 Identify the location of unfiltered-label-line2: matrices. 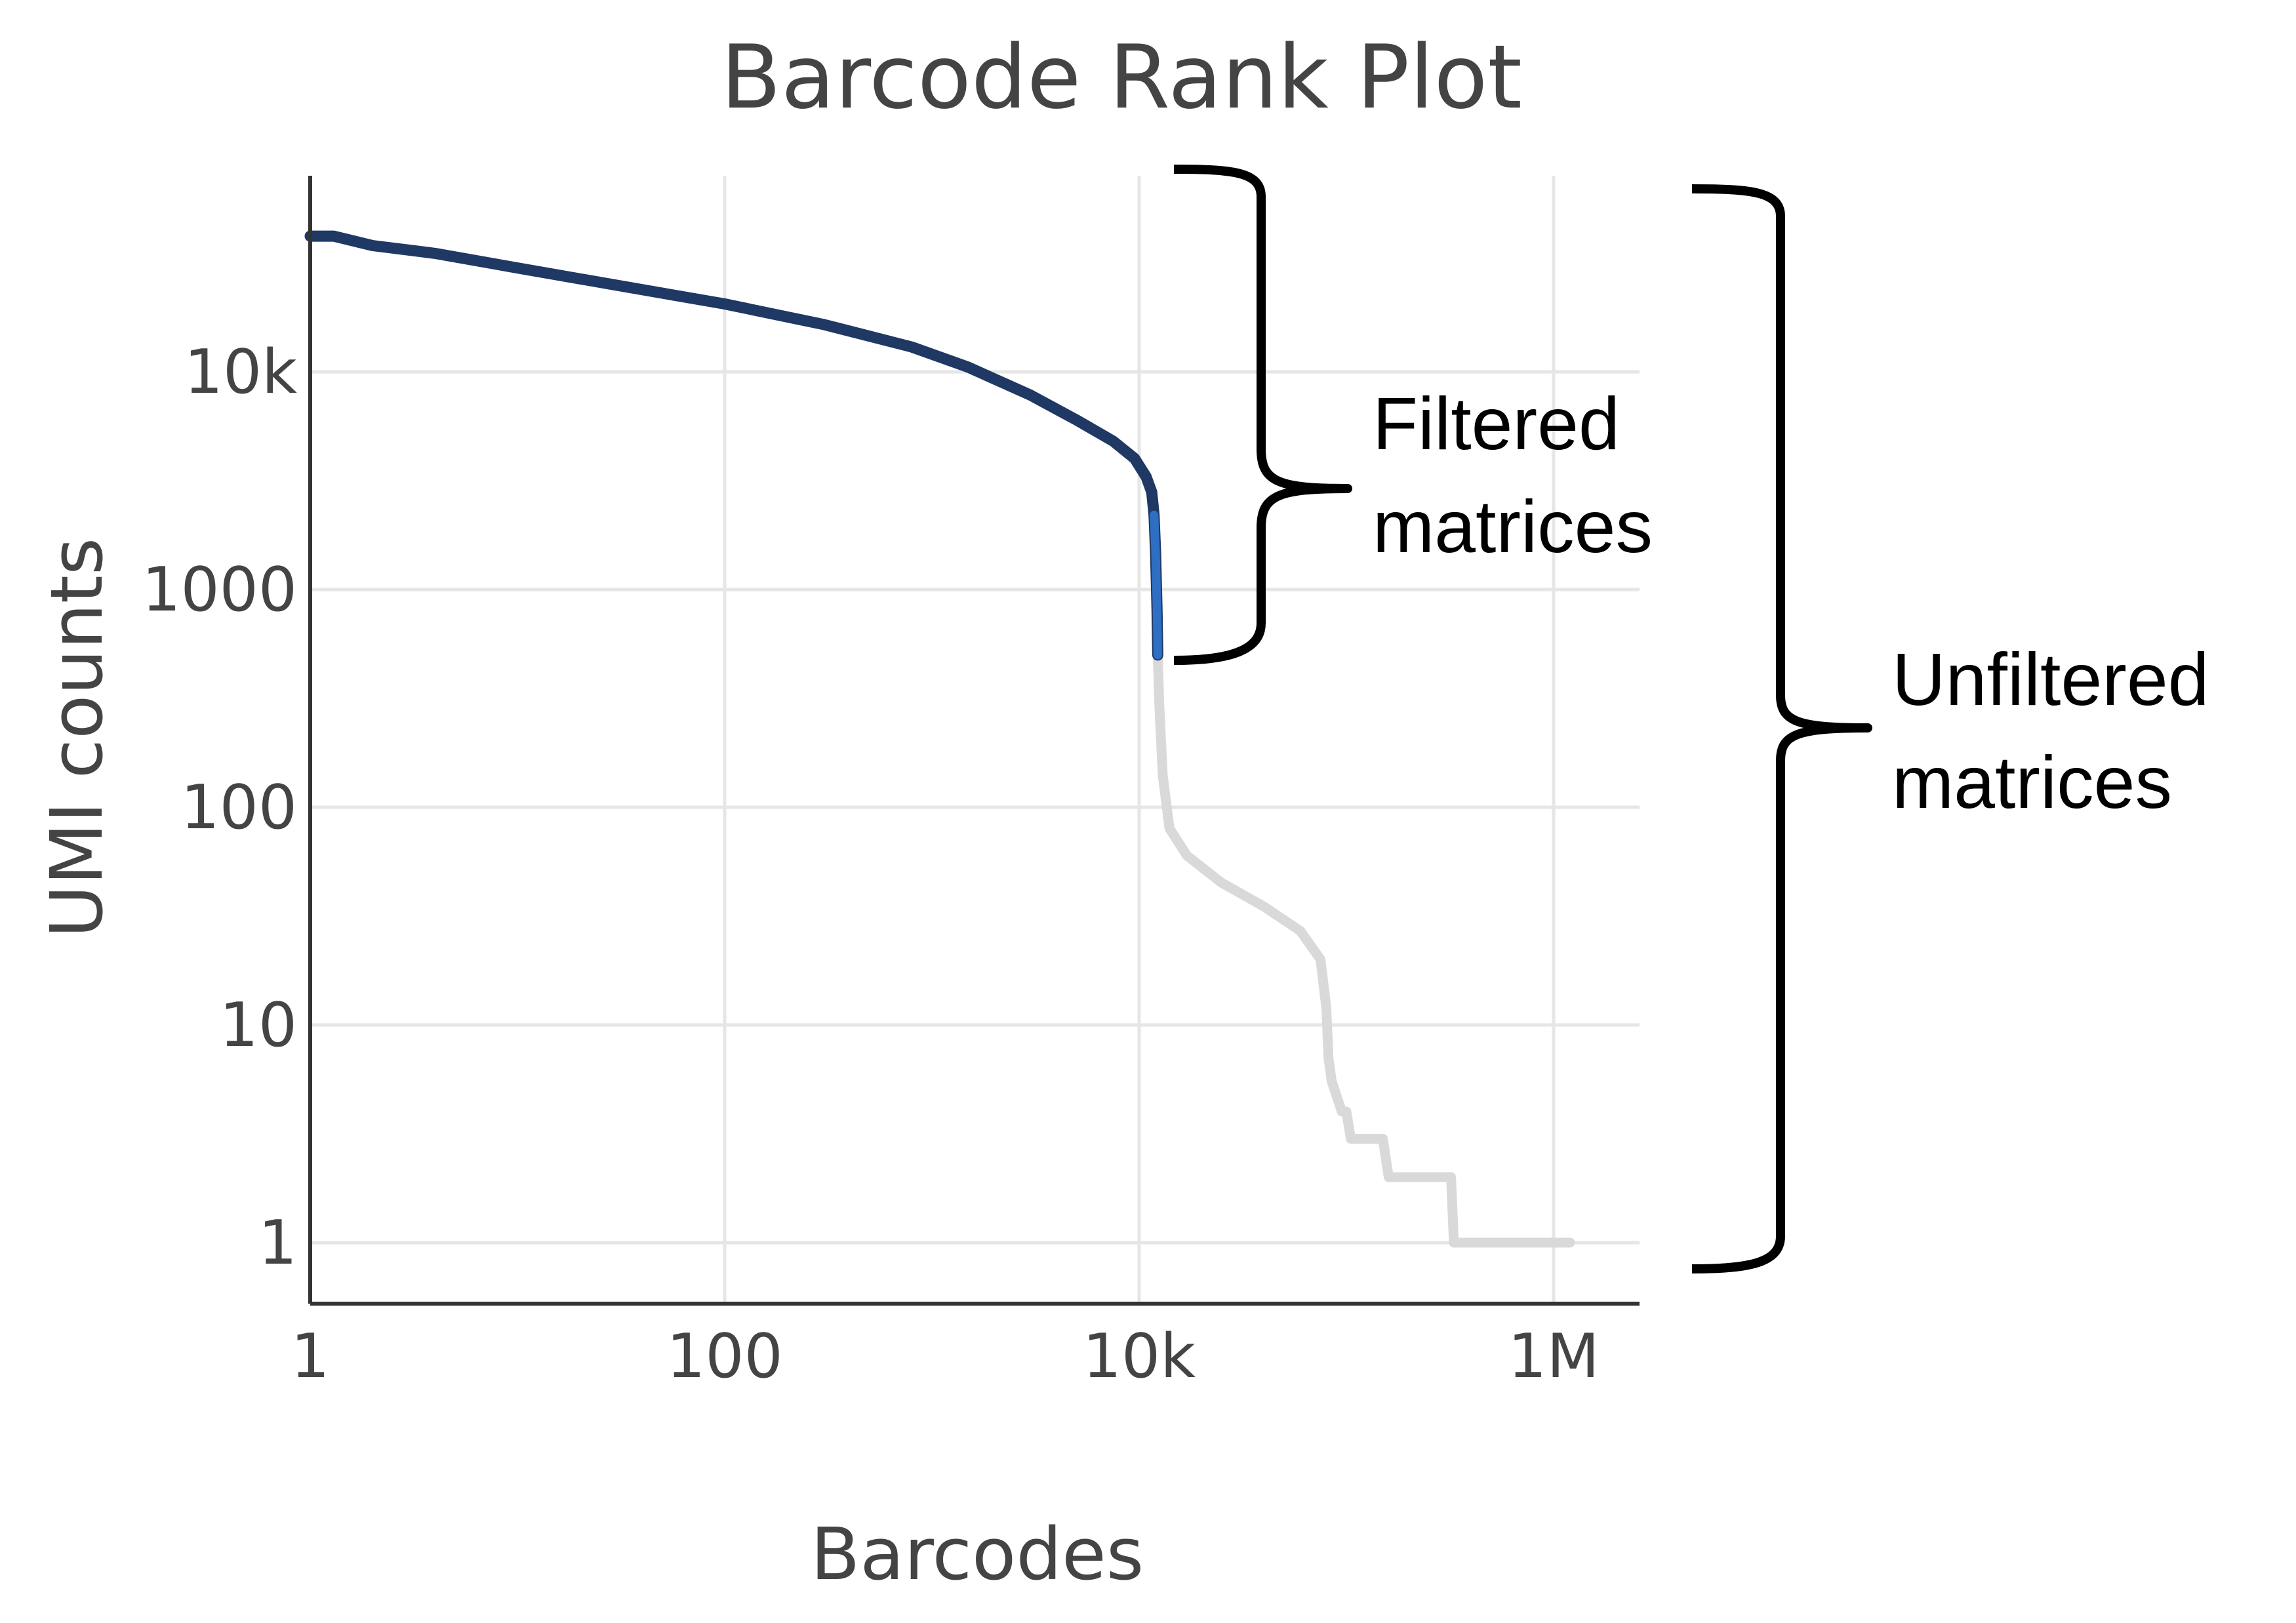
(2032, 782).